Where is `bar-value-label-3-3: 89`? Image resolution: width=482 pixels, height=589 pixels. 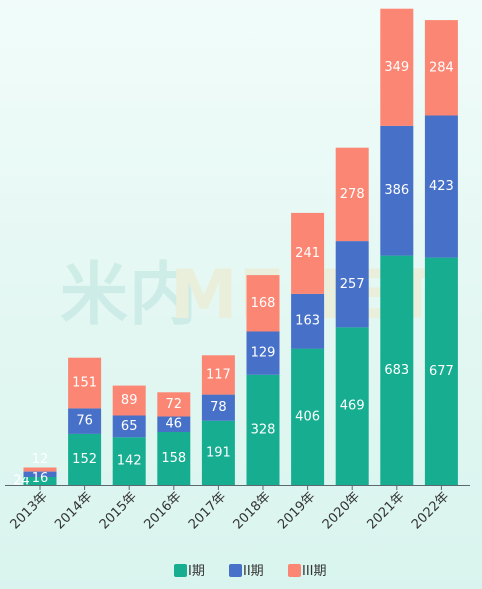
bar-value-label-3-3: 89 is located at coordinates (129, 400).